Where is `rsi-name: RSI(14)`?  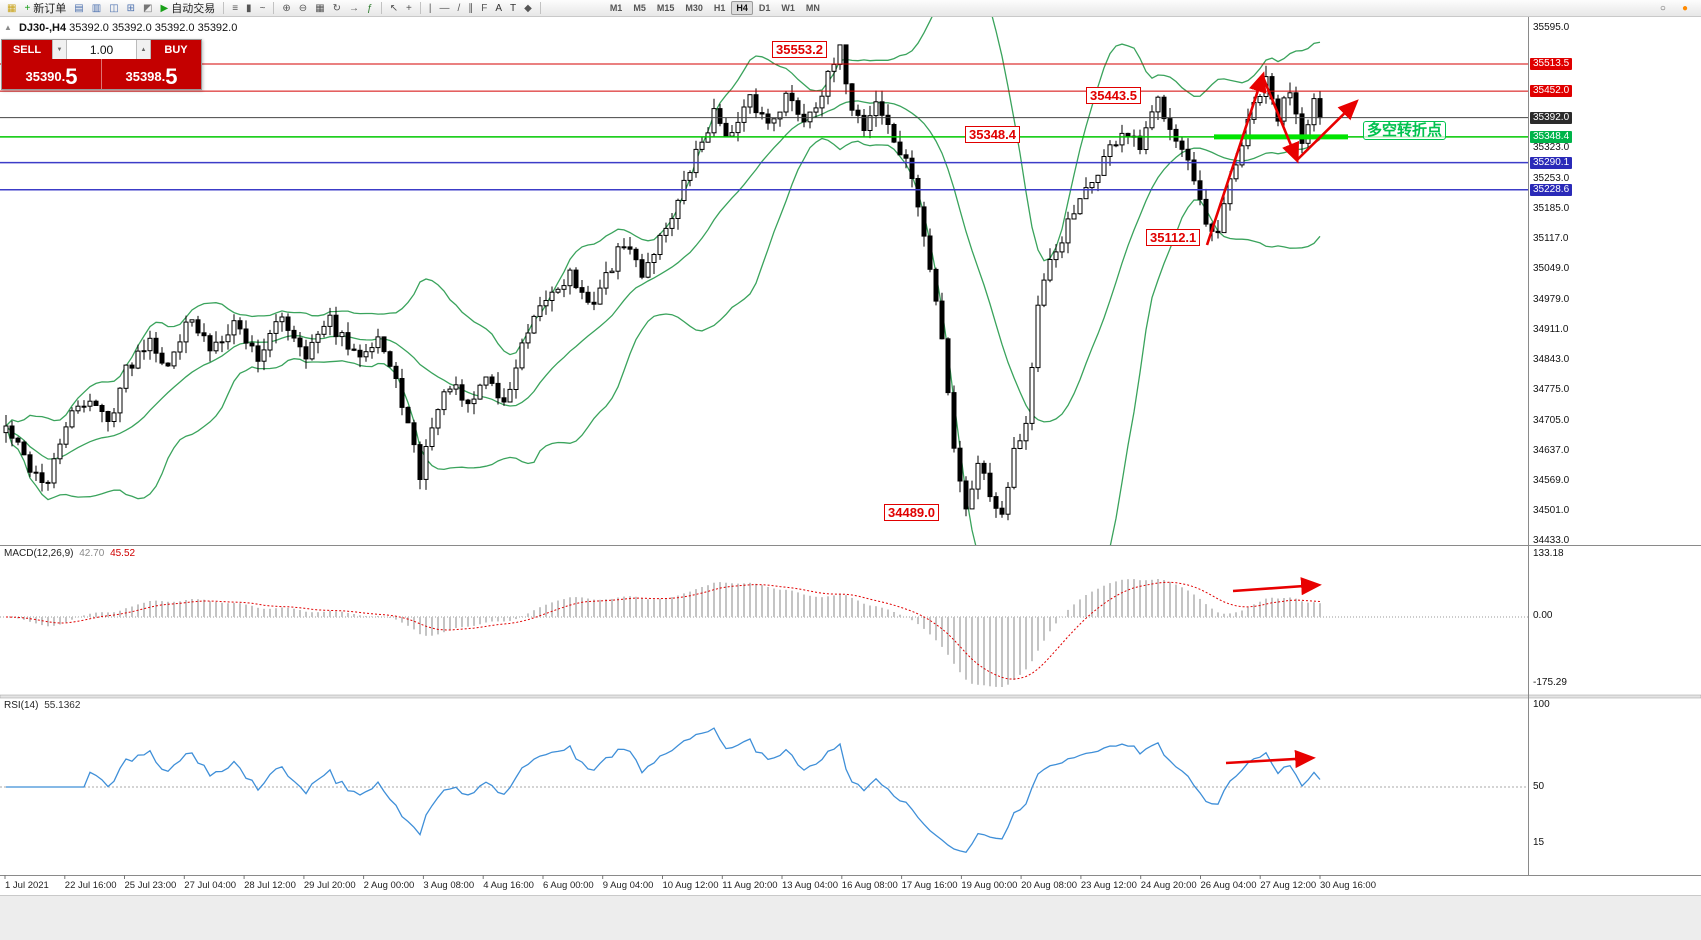
rsi-name: RSI(14) is located at coordinates (21, 705).